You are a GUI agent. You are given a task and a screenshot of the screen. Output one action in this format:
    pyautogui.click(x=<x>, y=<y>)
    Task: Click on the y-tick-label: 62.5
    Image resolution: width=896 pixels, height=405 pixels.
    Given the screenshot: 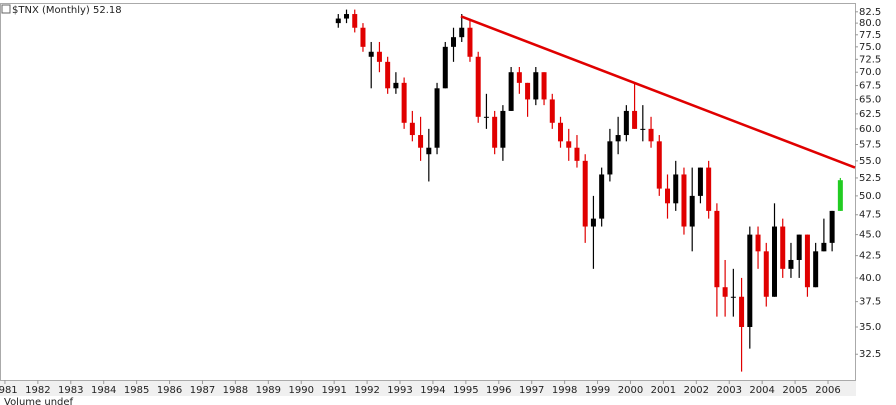 What is the action you would take?
    pyautogui.click(x=870, y=114)
    